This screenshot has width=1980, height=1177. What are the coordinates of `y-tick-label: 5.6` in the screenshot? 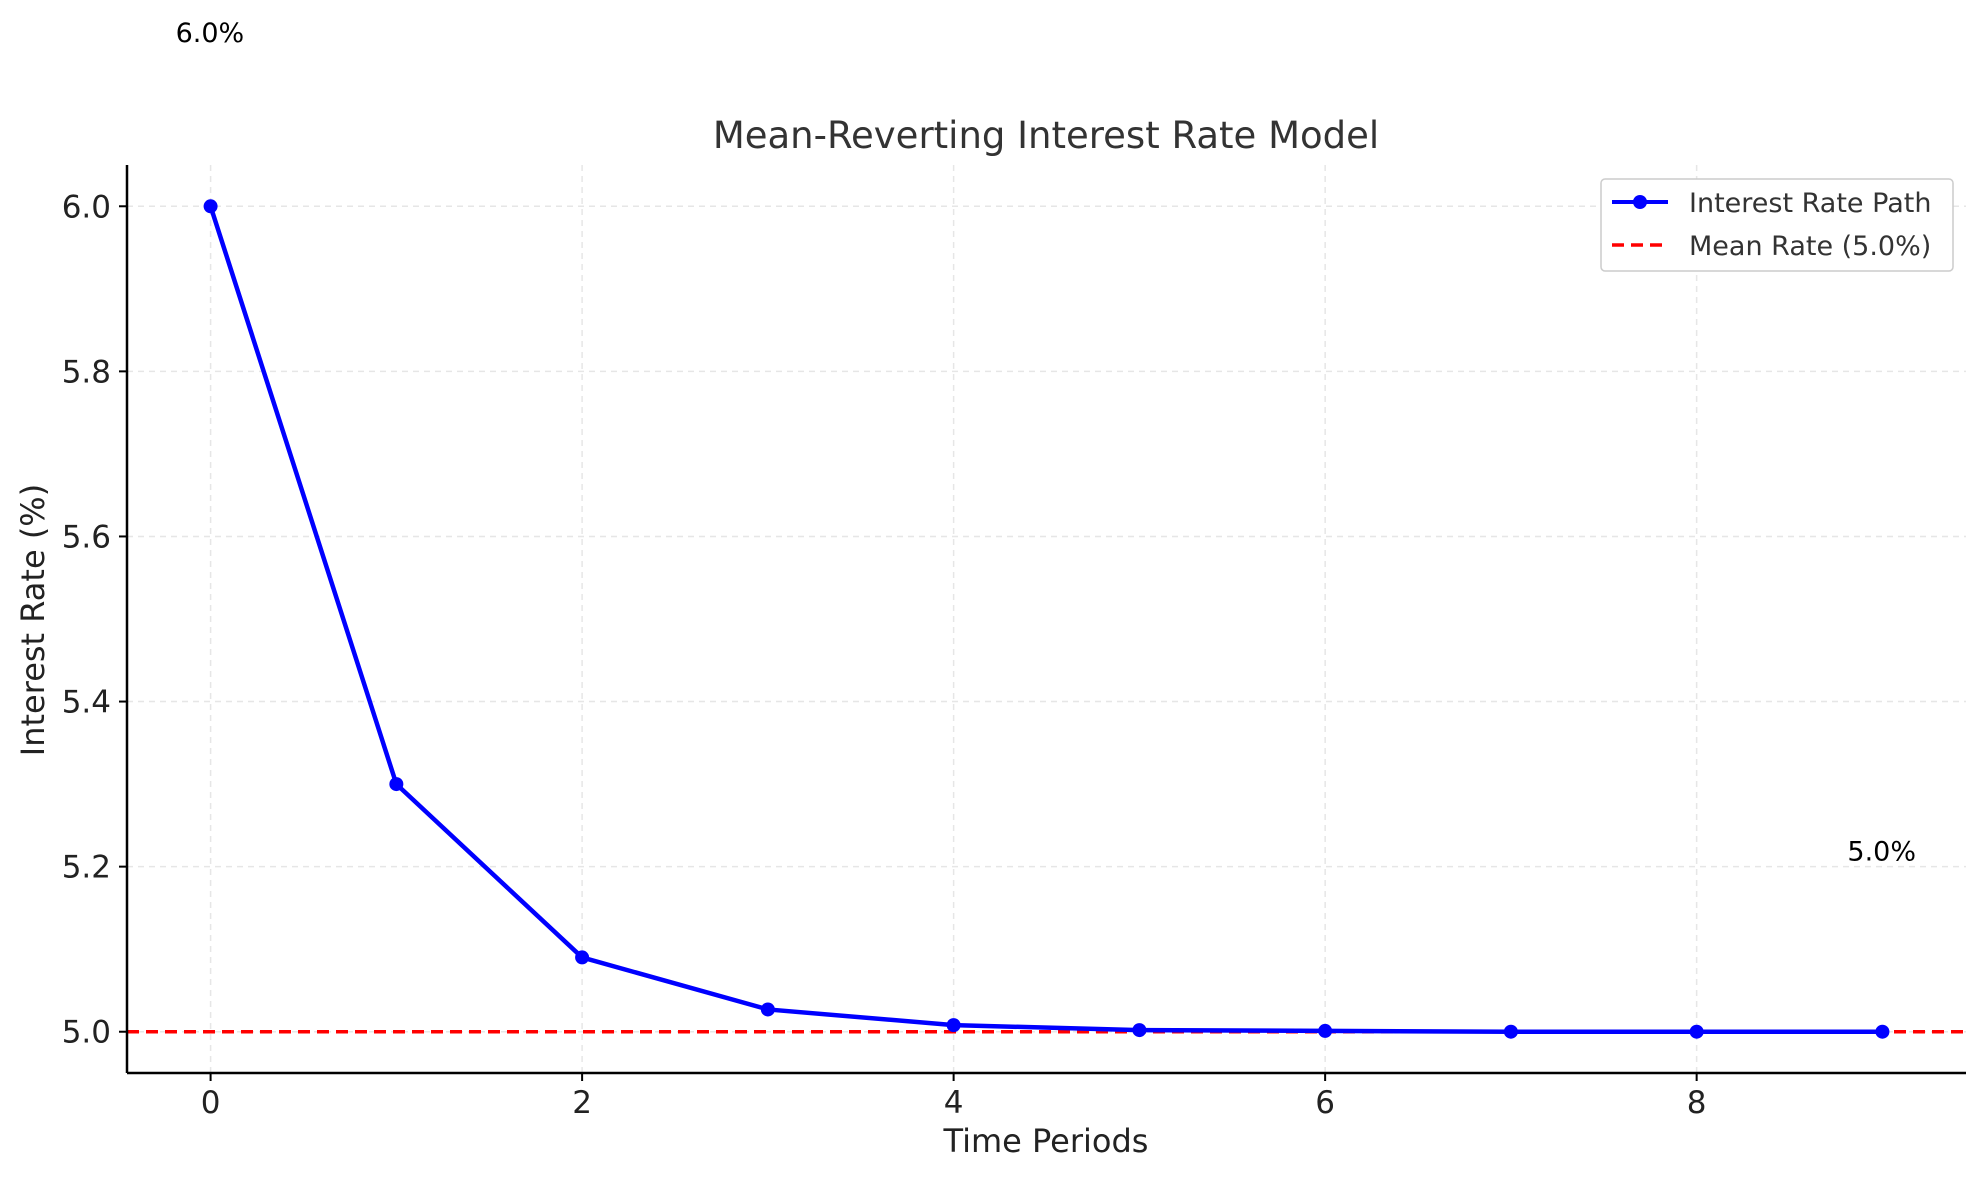 It's located at (86, 537).